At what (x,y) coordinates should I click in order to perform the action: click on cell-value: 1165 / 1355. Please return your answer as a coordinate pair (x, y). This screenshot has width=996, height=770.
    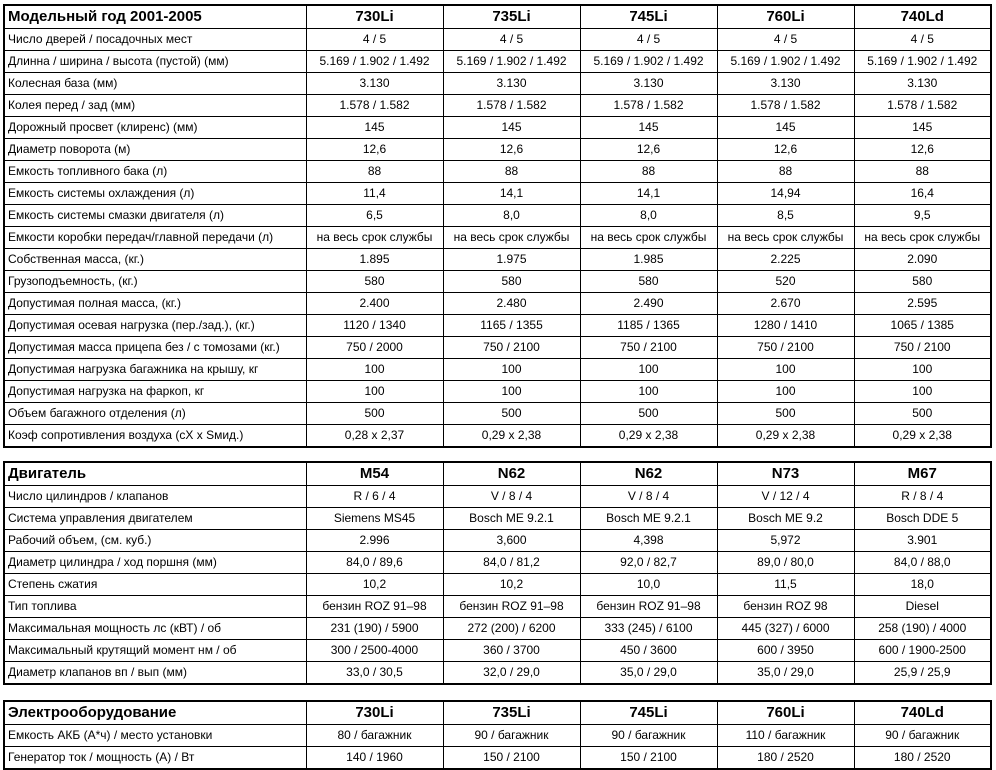
    Looking at the image, I should click on (511, 325).